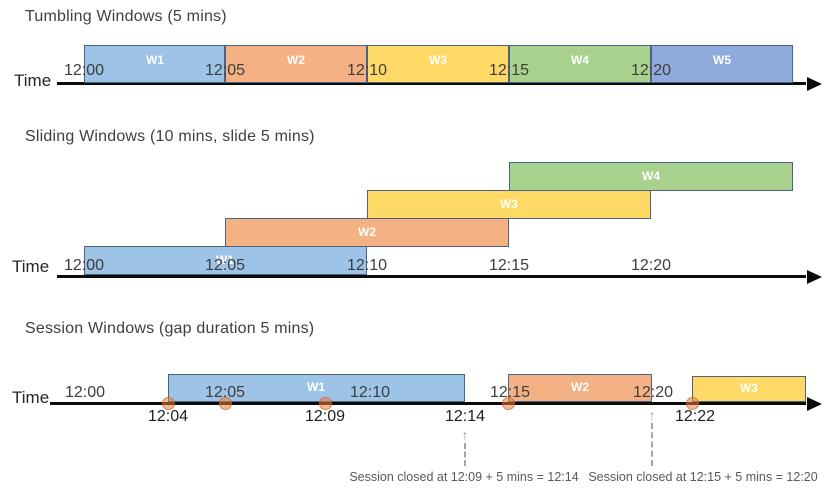 This screenshot has width=829, height=498. What do you see at coordinates (225, 392) in the screenshot?
I see `session-axis-label-1: 12:05` at bounding box center [225, 392].